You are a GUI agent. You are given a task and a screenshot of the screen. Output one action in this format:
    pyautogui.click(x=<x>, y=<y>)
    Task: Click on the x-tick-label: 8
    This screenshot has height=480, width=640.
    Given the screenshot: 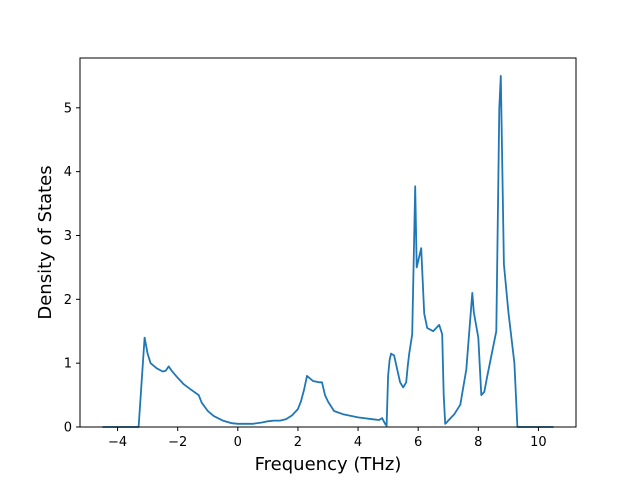 What is the action you would take?
    pyautogui.click(x=478, y=442)
    